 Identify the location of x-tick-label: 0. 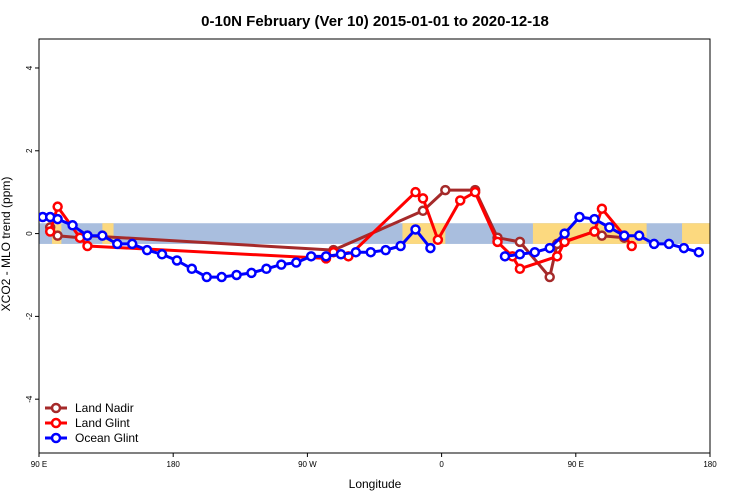
(441, 464).